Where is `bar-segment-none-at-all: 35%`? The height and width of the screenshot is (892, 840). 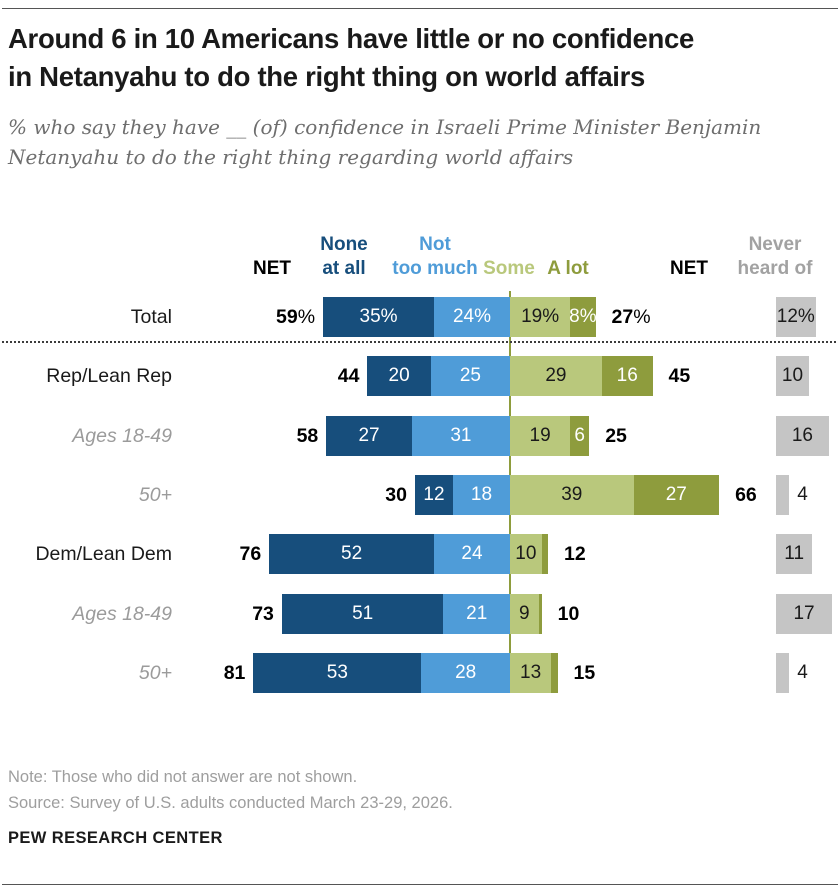
bar-segment-none-at-all: 35% is located at coordinates (378, 317).